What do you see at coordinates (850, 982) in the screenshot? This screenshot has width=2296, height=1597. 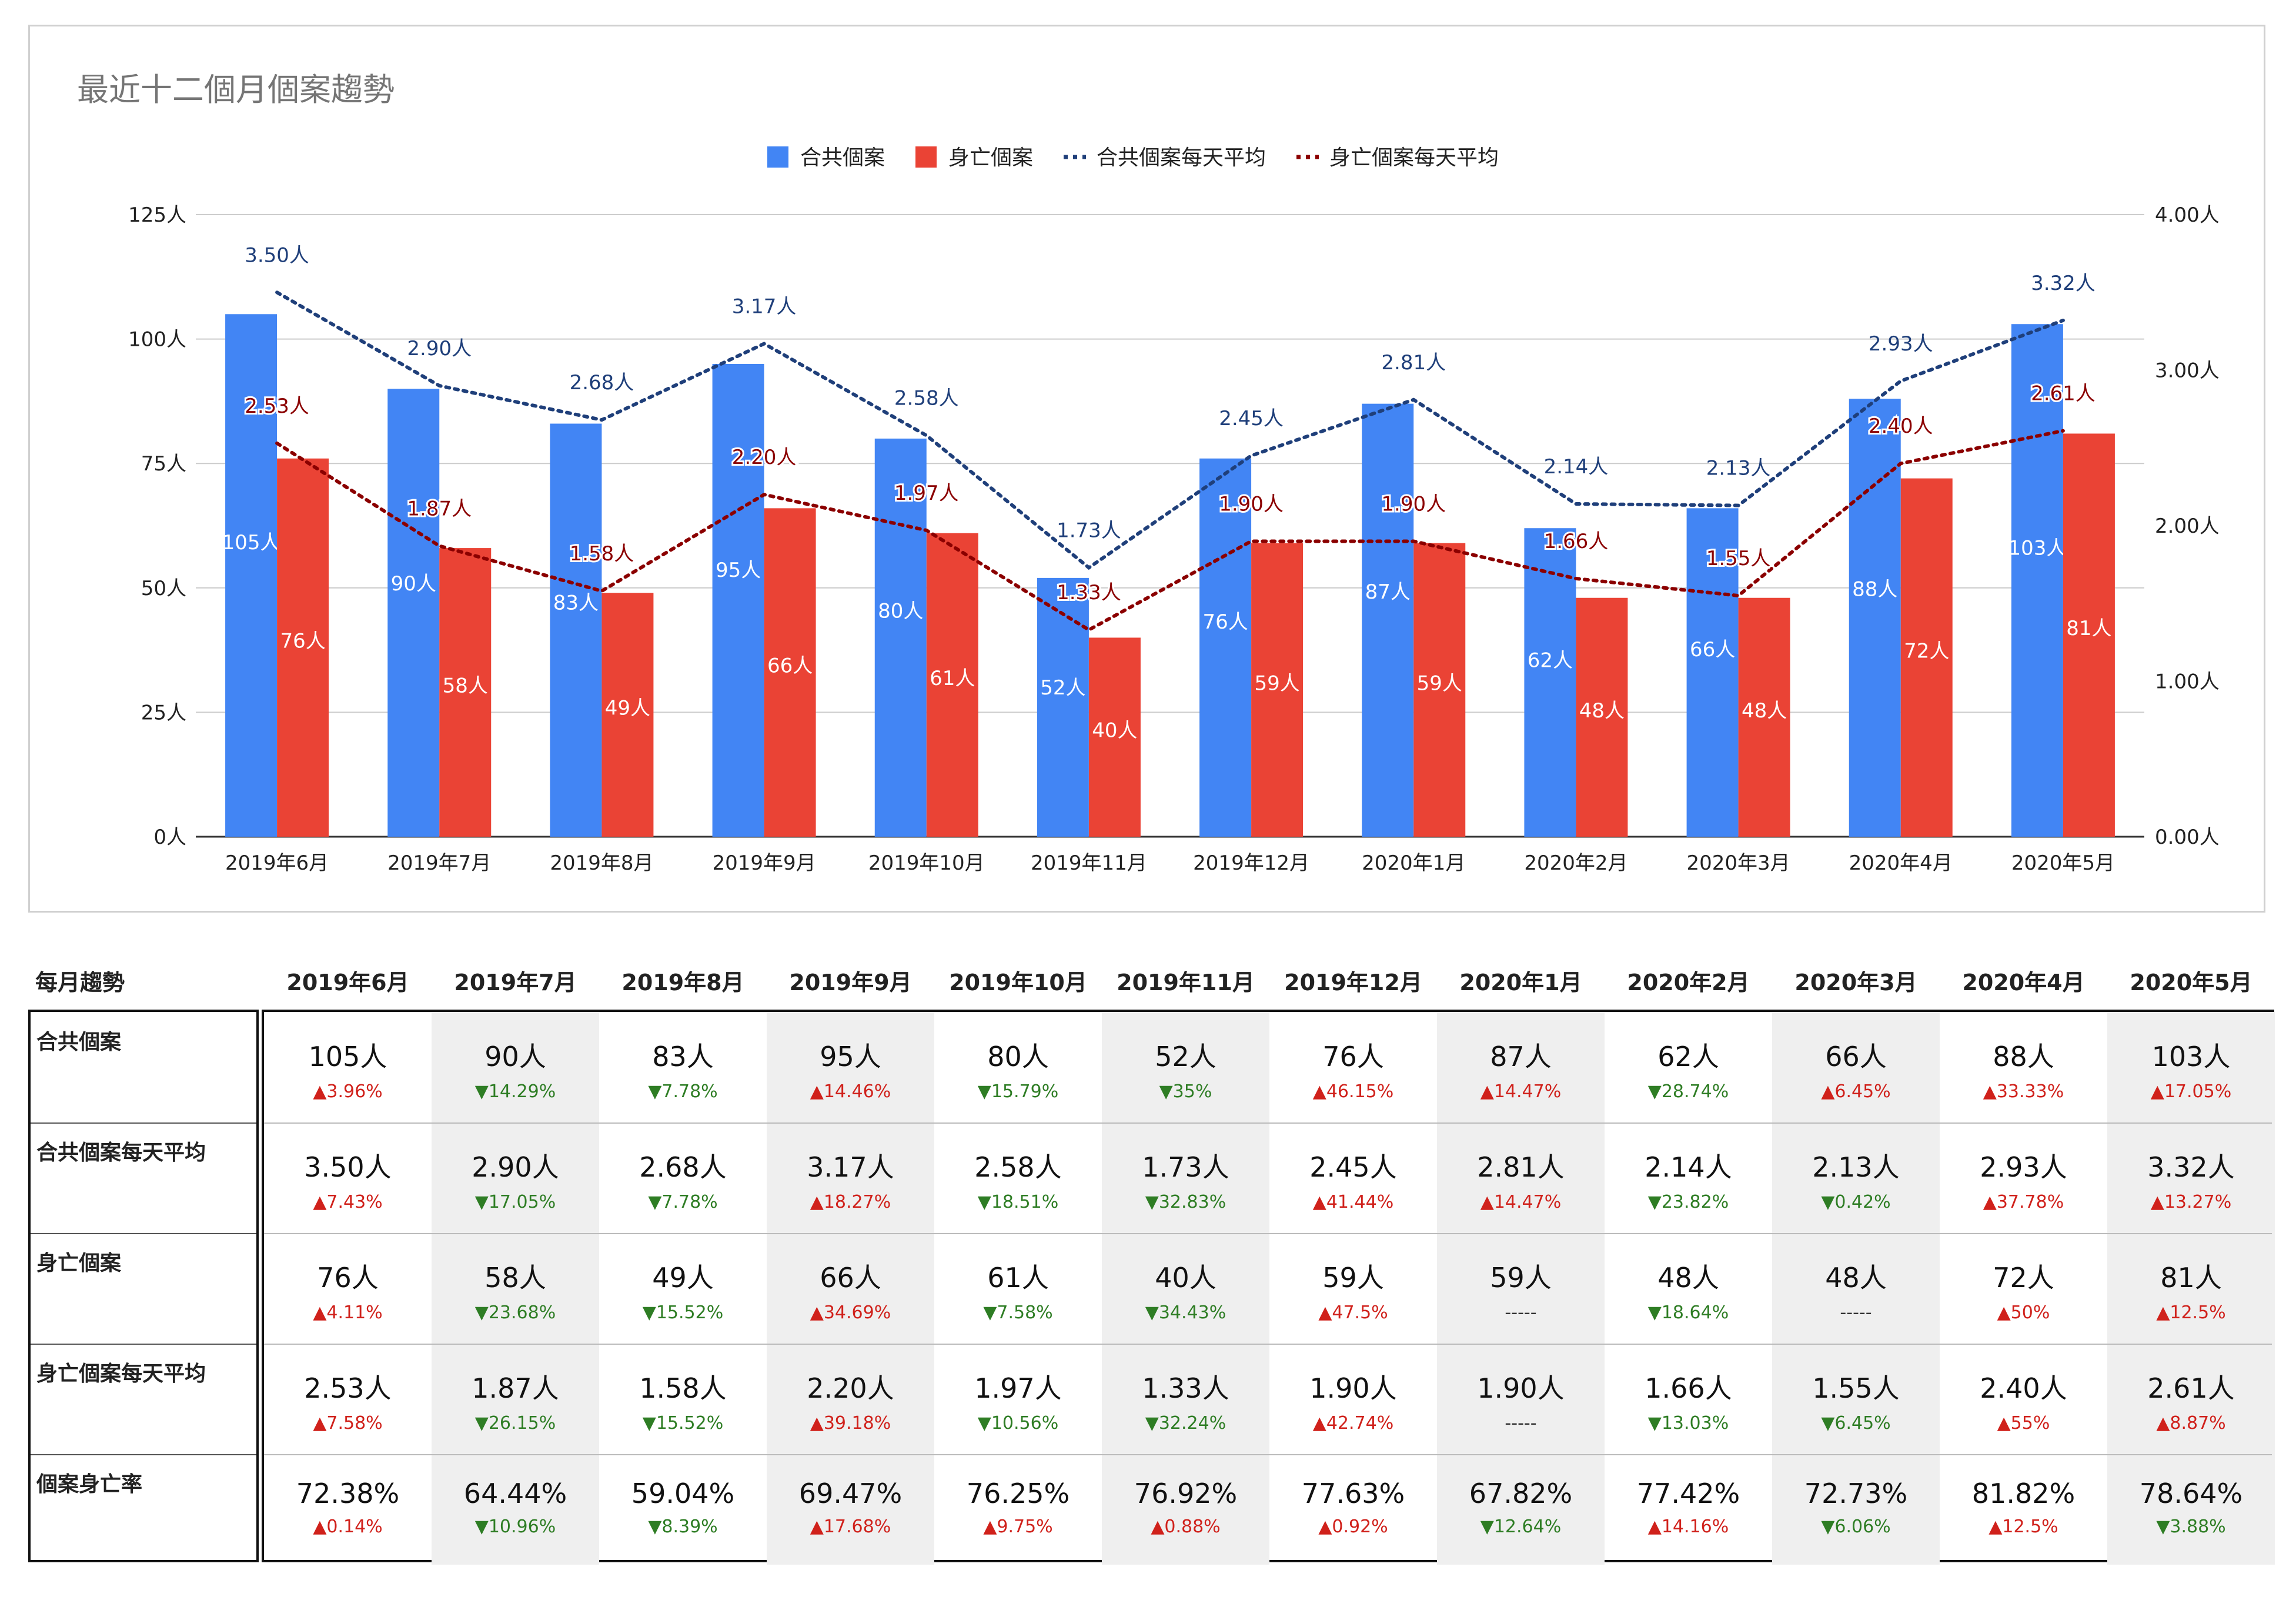 I see `month-header: 2019年9月` at bounding box center [850, 982].